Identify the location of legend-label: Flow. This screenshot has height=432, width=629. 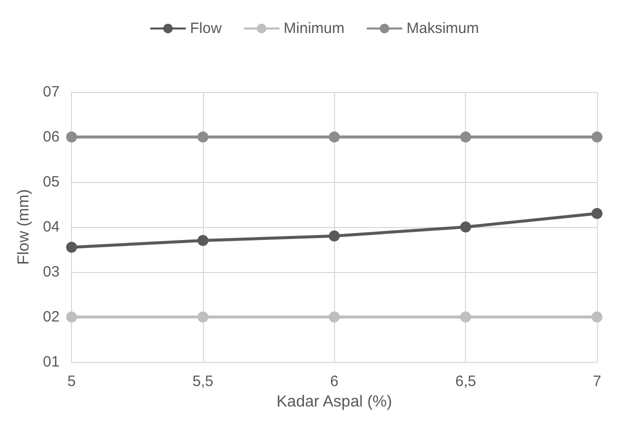
(206, 28).